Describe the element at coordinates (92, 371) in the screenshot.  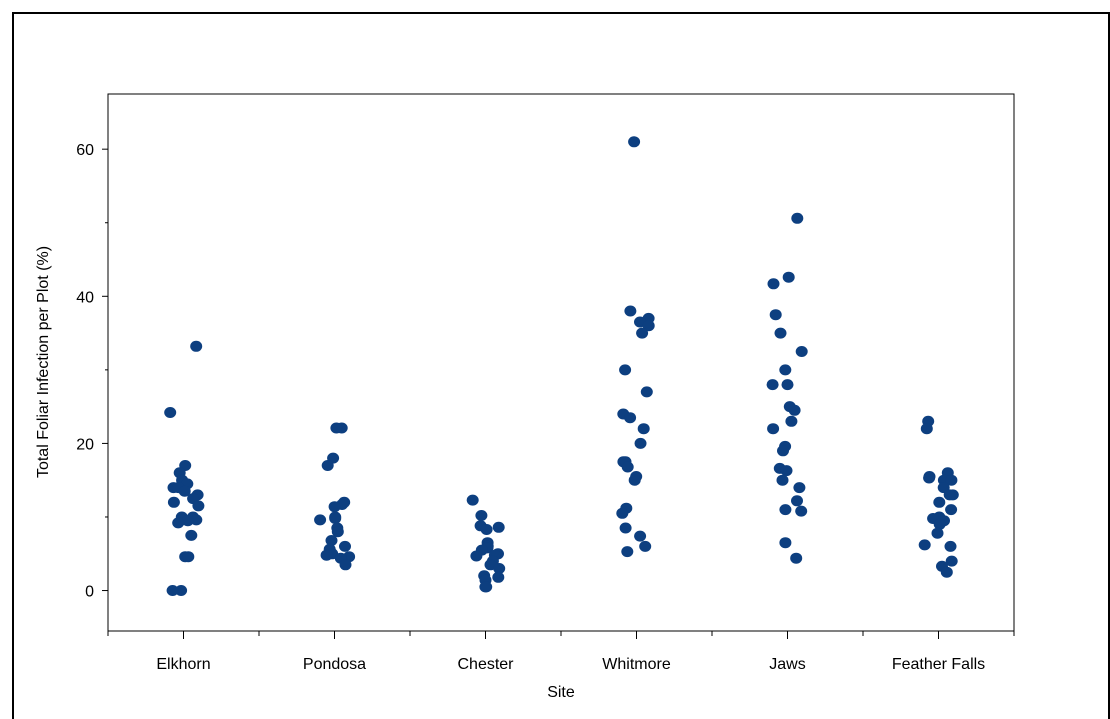
I see `y-axis: 0 20 40 60` at that location.